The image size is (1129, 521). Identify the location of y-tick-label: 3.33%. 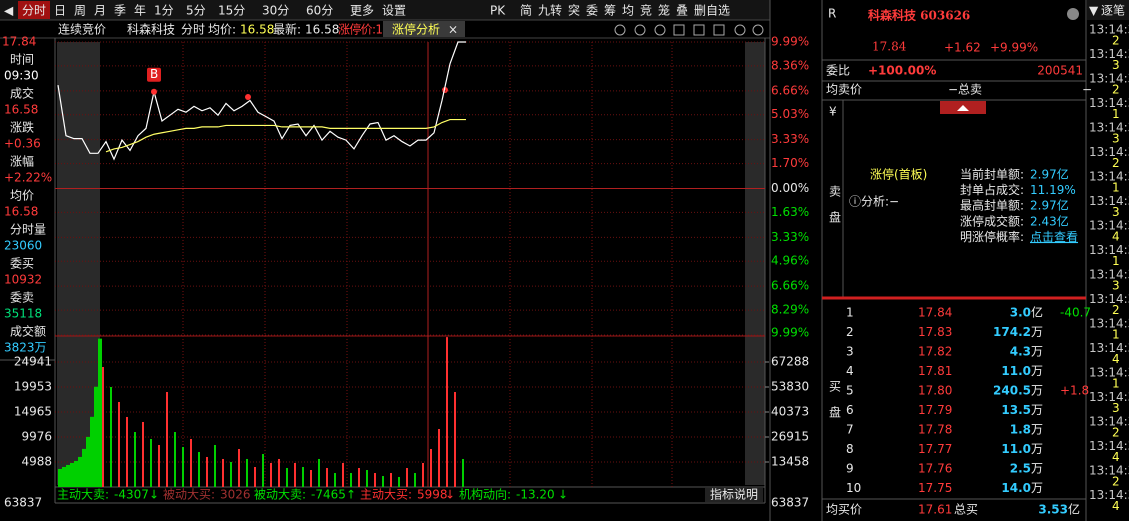
(790, 139).